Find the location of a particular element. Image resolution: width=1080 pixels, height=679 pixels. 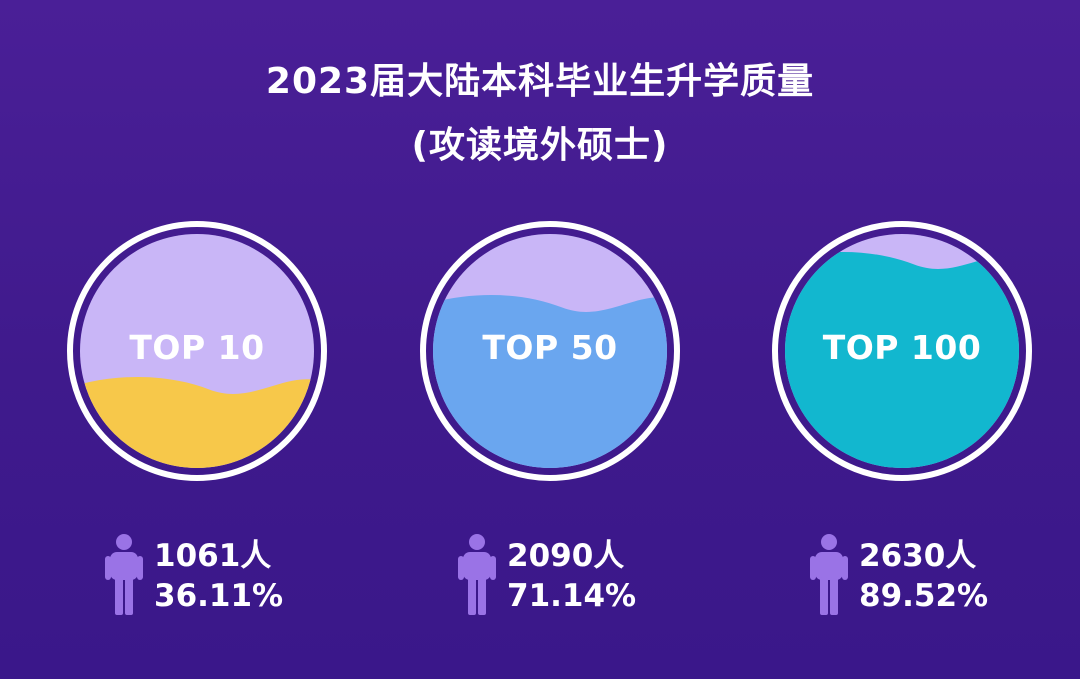

top100-count: 2630人 is located at coordinates (918, 556).